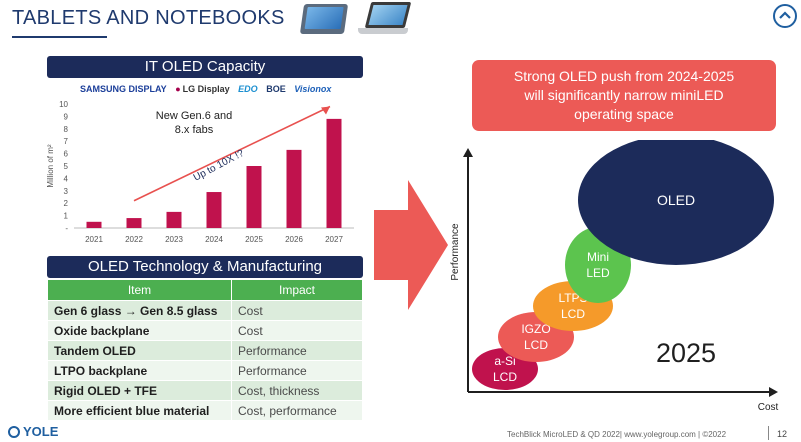  Describe the element at coordinates (139, 390) in the screenshot. I see `item-cell: Rigid OLED + TFE` at that location.